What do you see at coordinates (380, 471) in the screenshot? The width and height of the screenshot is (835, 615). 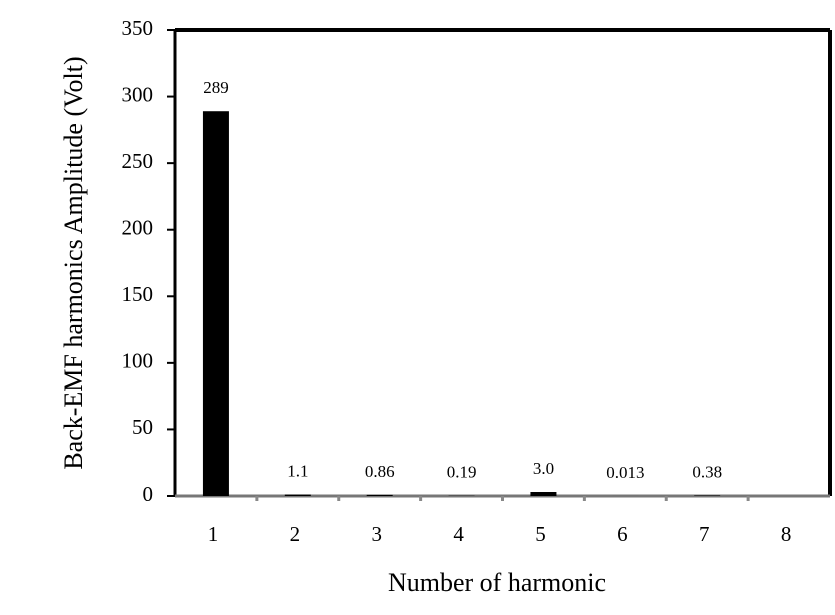 I see `value-label: 0.86` at bounding box center [380, 471].